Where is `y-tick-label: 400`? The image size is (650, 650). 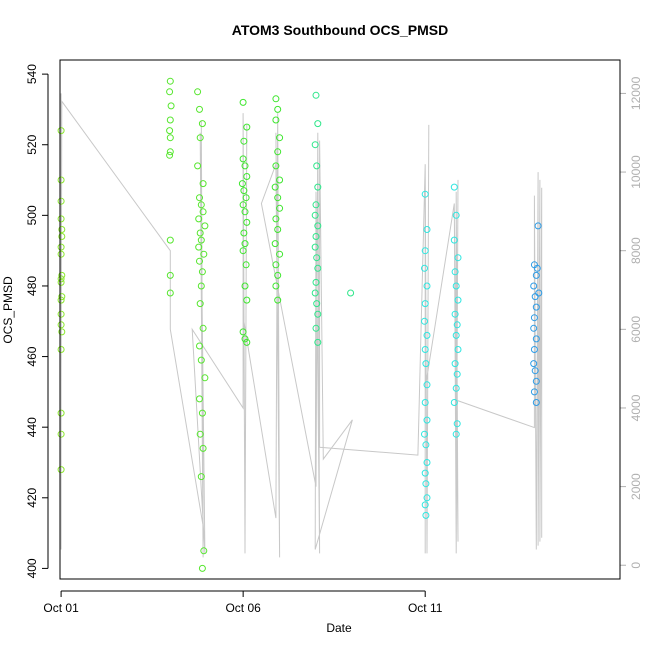
y-tick-label: 400 is located at coordinates (32, 568).